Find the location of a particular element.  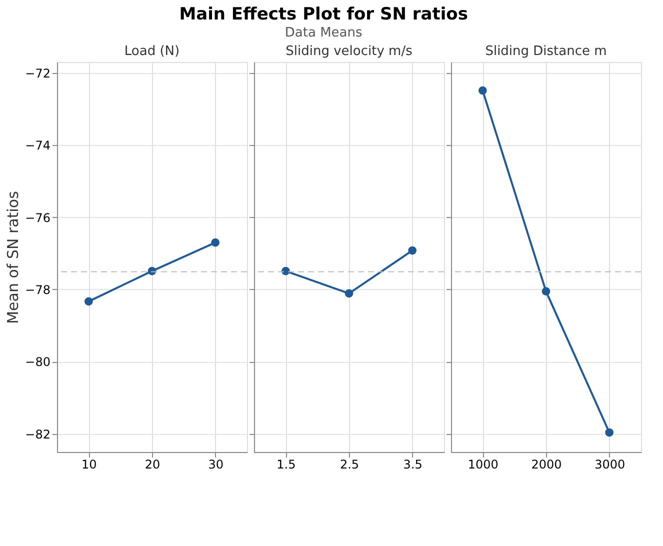

y-tick-label: −82 is located at coordinates (37, 434).